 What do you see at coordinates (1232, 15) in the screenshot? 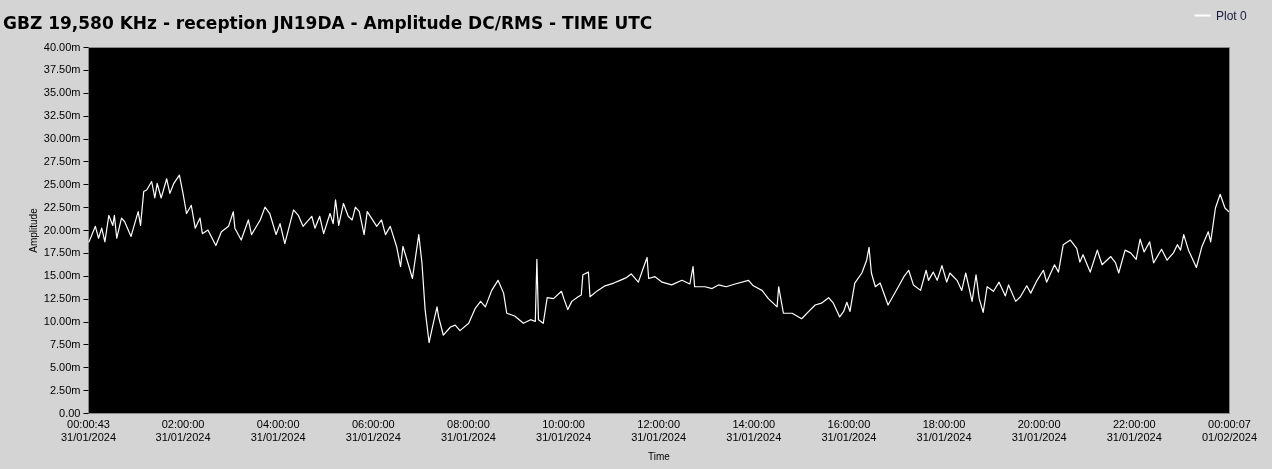
I see `legend-label: Plot 0` at bounding box center [1232, 15].